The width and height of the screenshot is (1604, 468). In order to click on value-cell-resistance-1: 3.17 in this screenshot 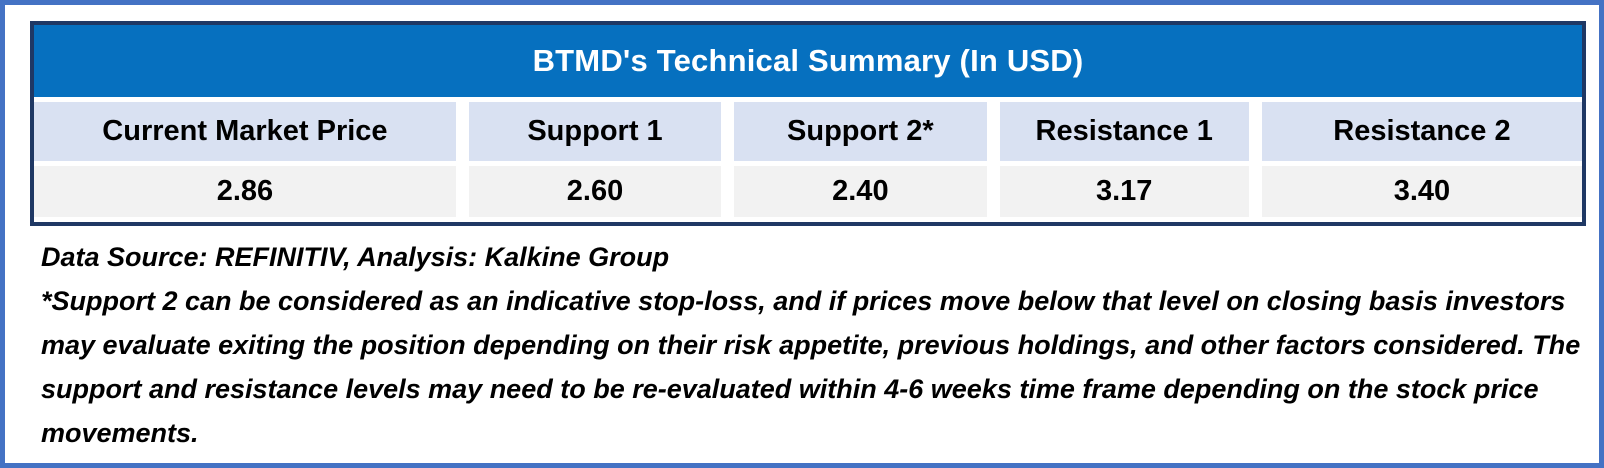, I will do `click(1124, 191)`.